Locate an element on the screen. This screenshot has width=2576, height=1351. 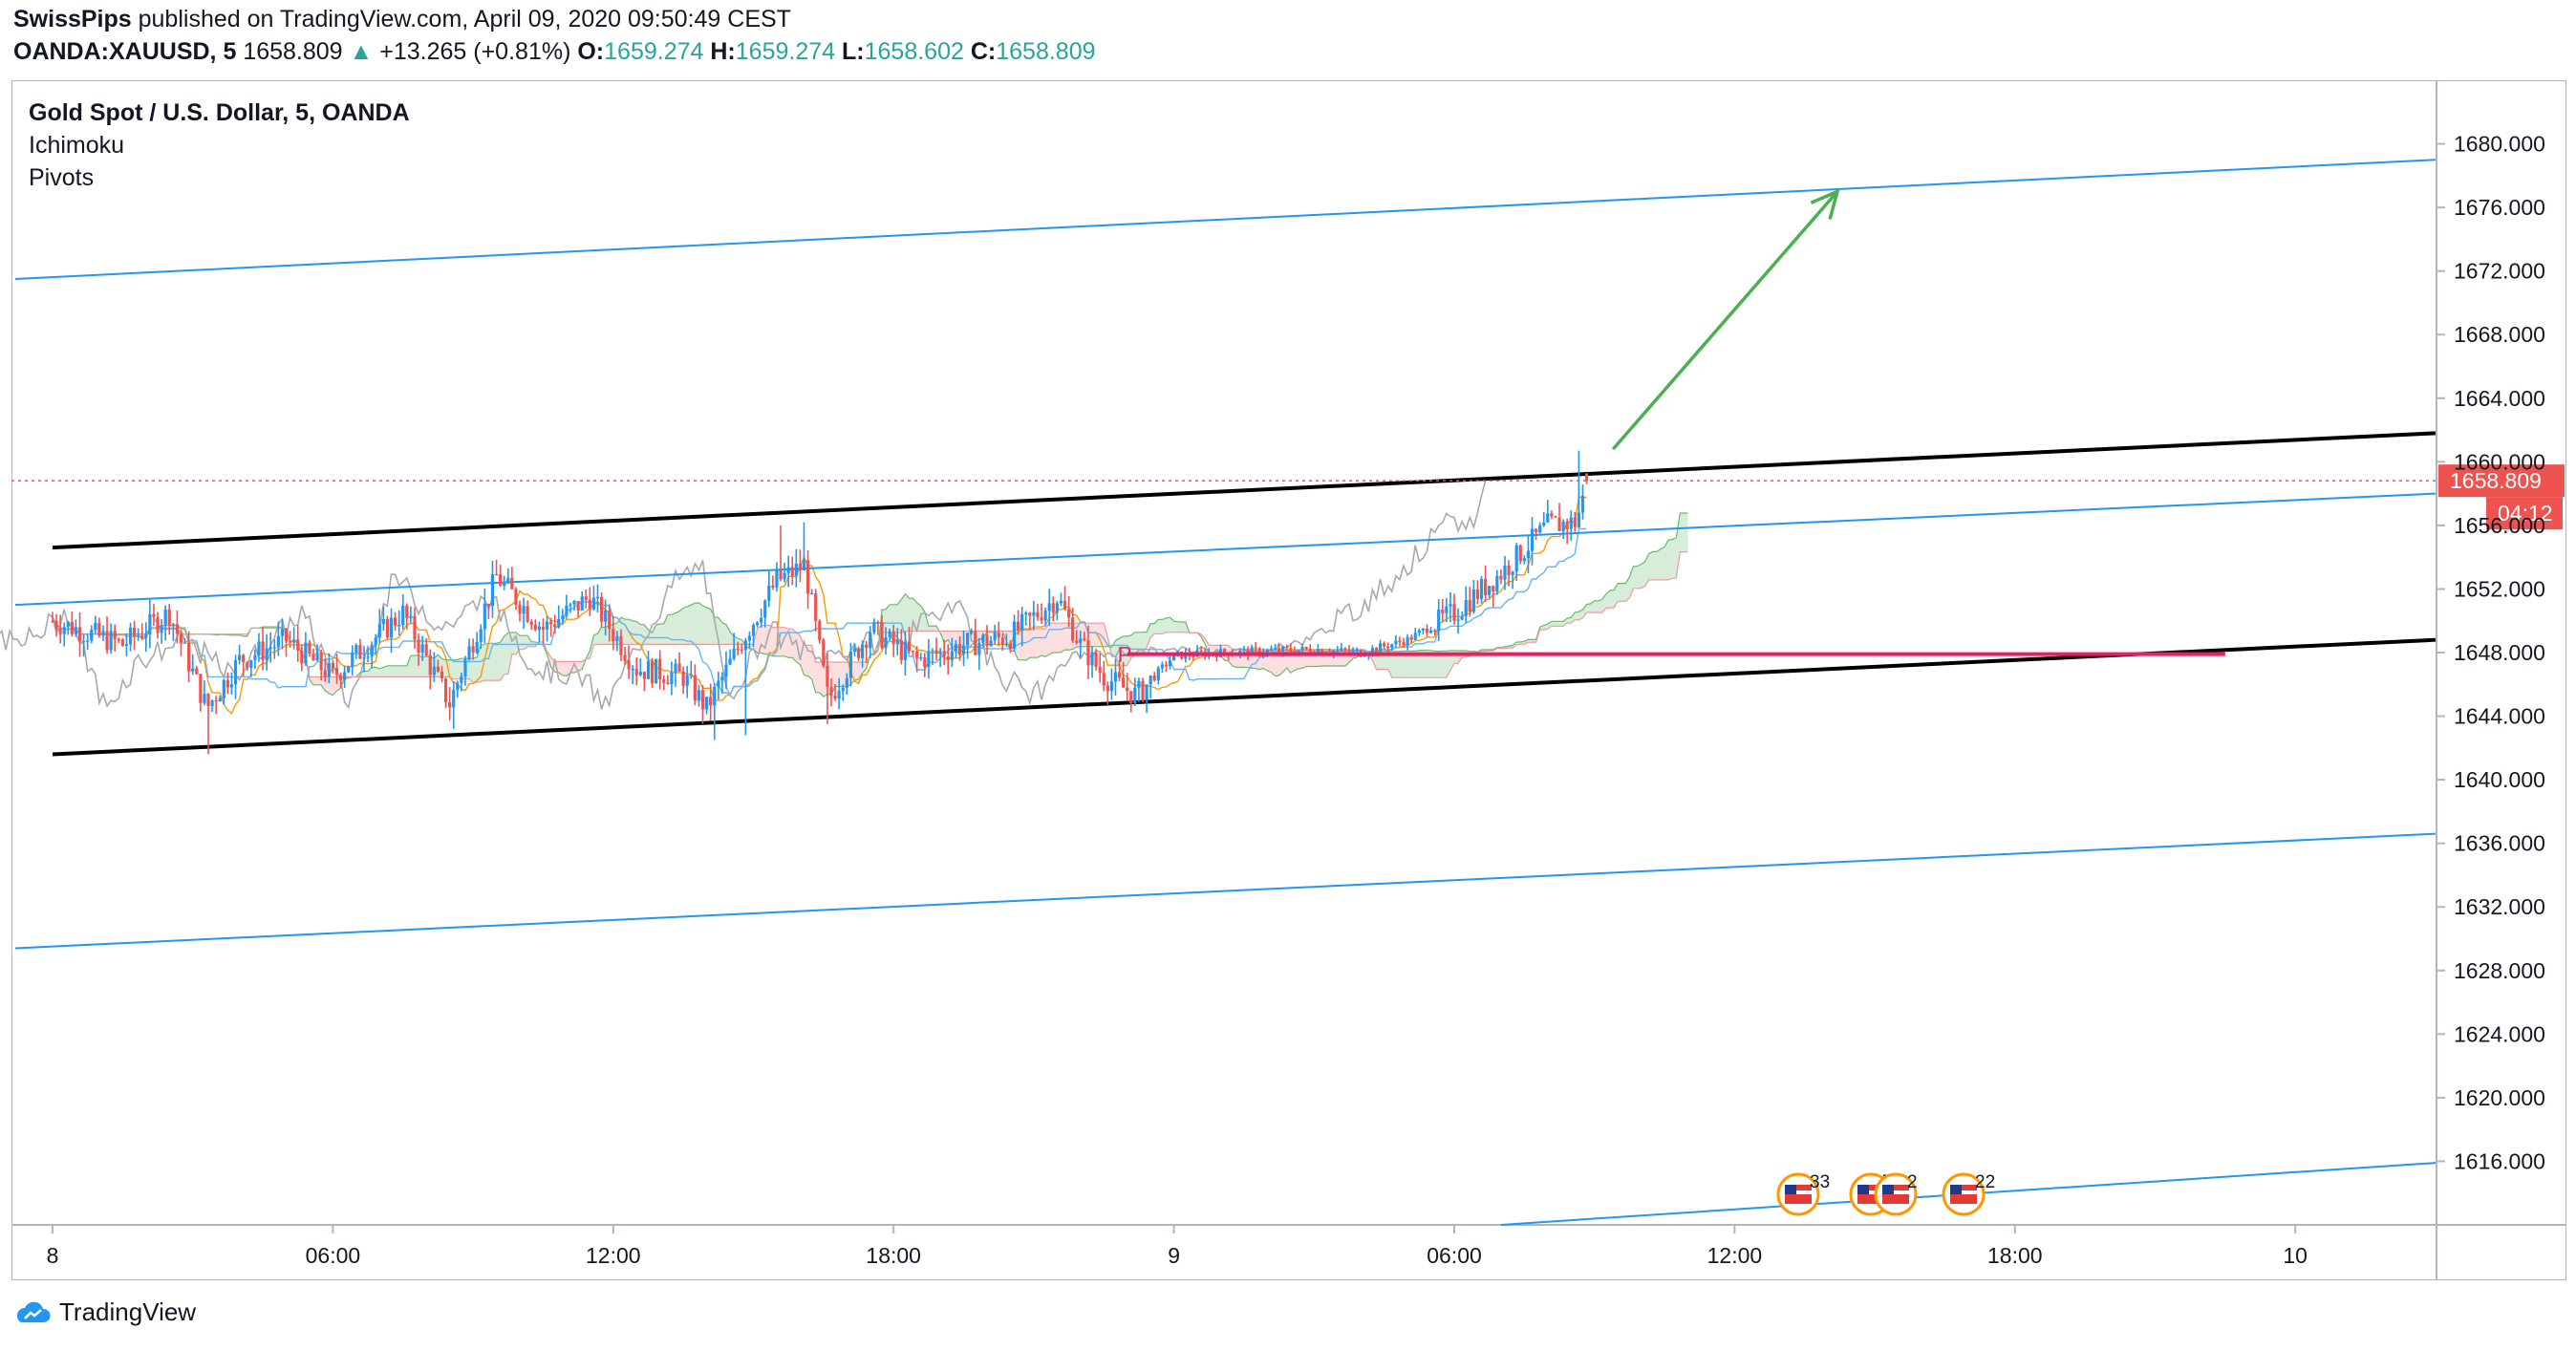
ichimoku-legend: Ichimoku is located at coordinates (77, 145).